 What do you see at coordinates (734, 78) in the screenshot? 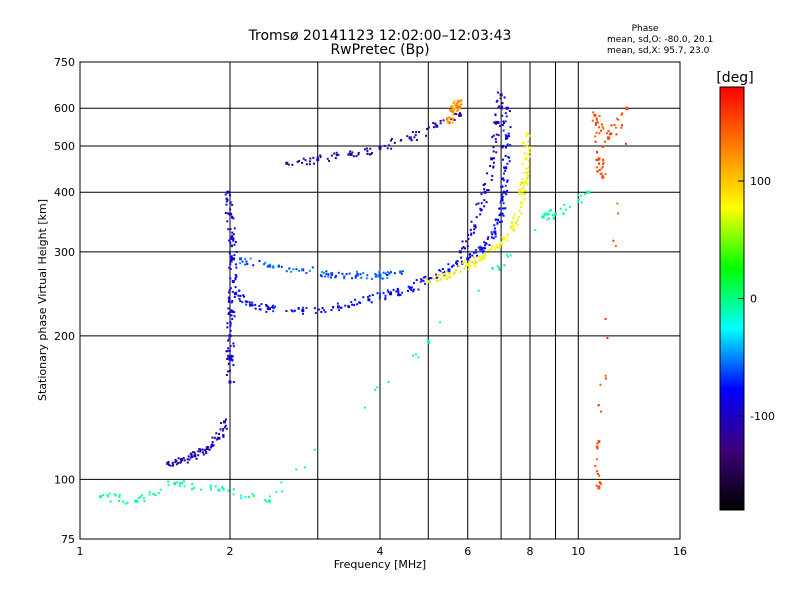
I see `colorbar-label: [deg]` at bounding box center [734, 78].